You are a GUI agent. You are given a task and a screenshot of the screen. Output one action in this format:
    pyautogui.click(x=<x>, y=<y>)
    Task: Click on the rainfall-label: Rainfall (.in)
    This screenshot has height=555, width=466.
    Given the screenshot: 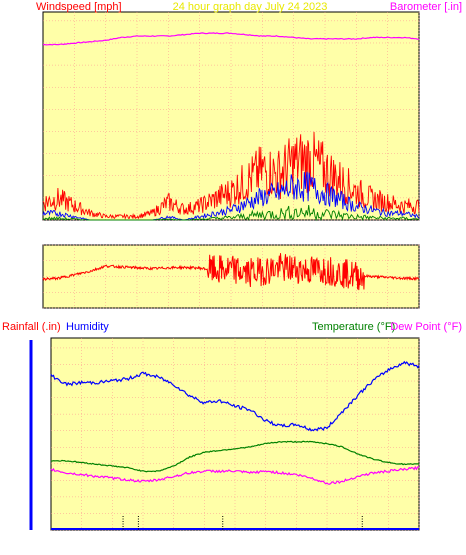 What is the action you would take?
    pyautogui.click(x=31, y=327)
    